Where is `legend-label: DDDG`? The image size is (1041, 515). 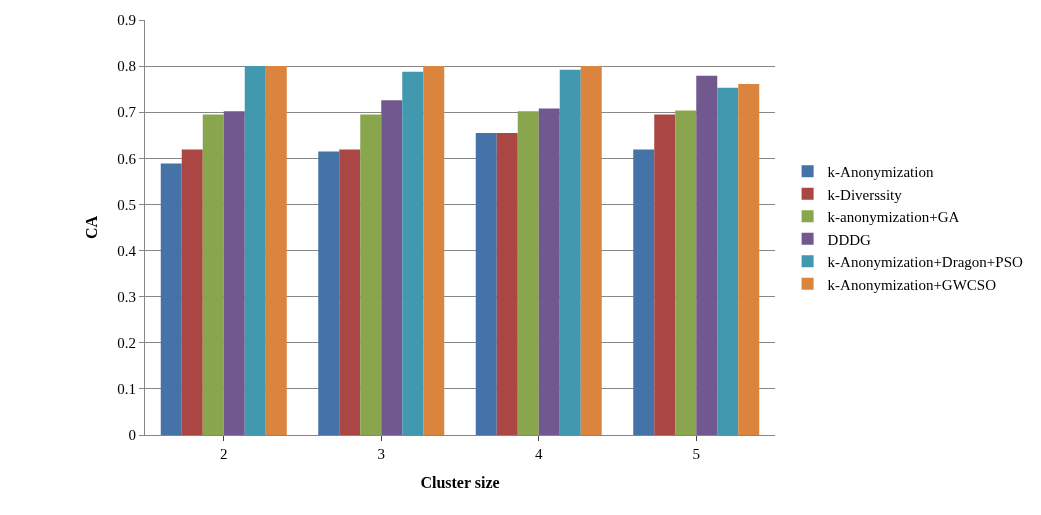
legend-label: DDDG is located at coordinates (849, 239).